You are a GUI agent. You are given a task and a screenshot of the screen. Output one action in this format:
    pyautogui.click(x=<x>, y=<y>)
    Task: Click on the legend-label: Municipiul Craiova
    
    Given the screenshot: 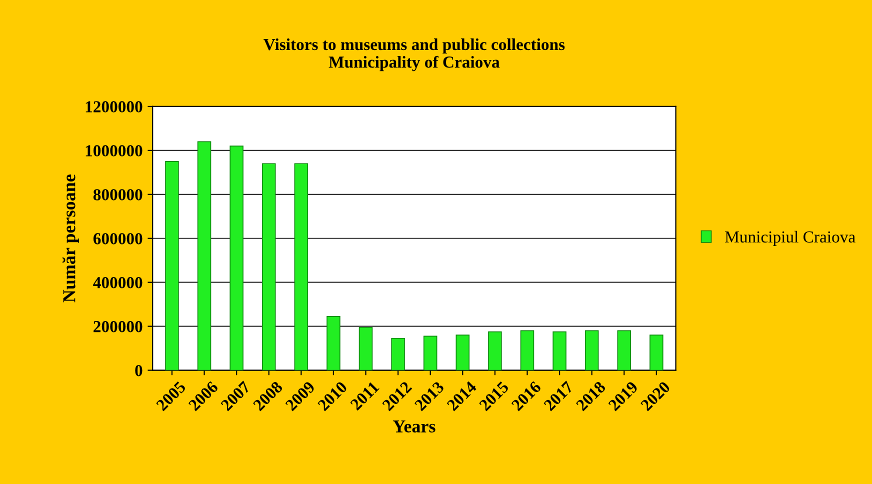 What is the action you would take?
    pyautogui.click(x=790, y=238)
    